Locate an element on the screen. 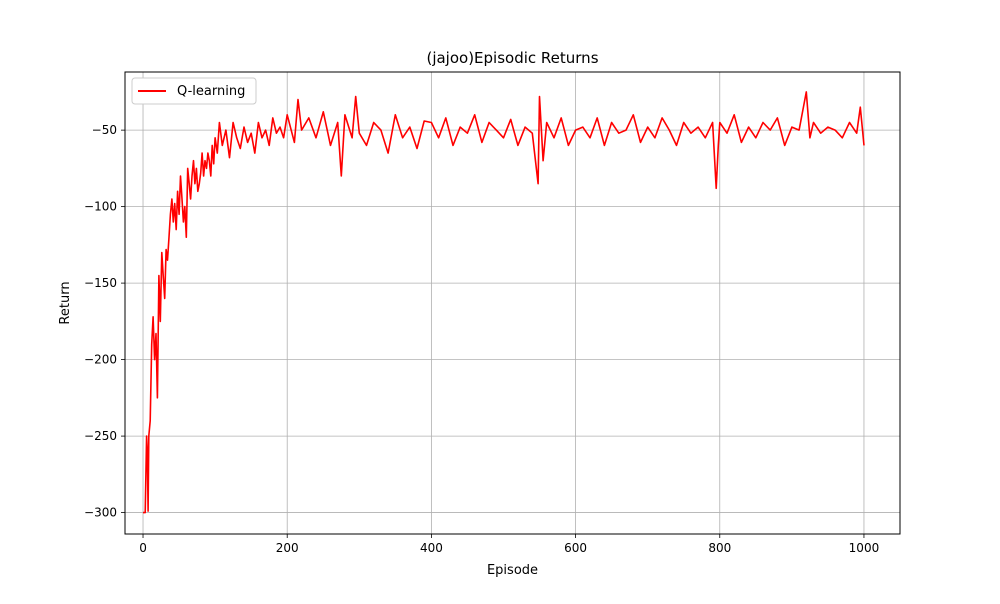 The image size is (1000, 604). y-tick-label: −50 is located at coordinates (104, 130).